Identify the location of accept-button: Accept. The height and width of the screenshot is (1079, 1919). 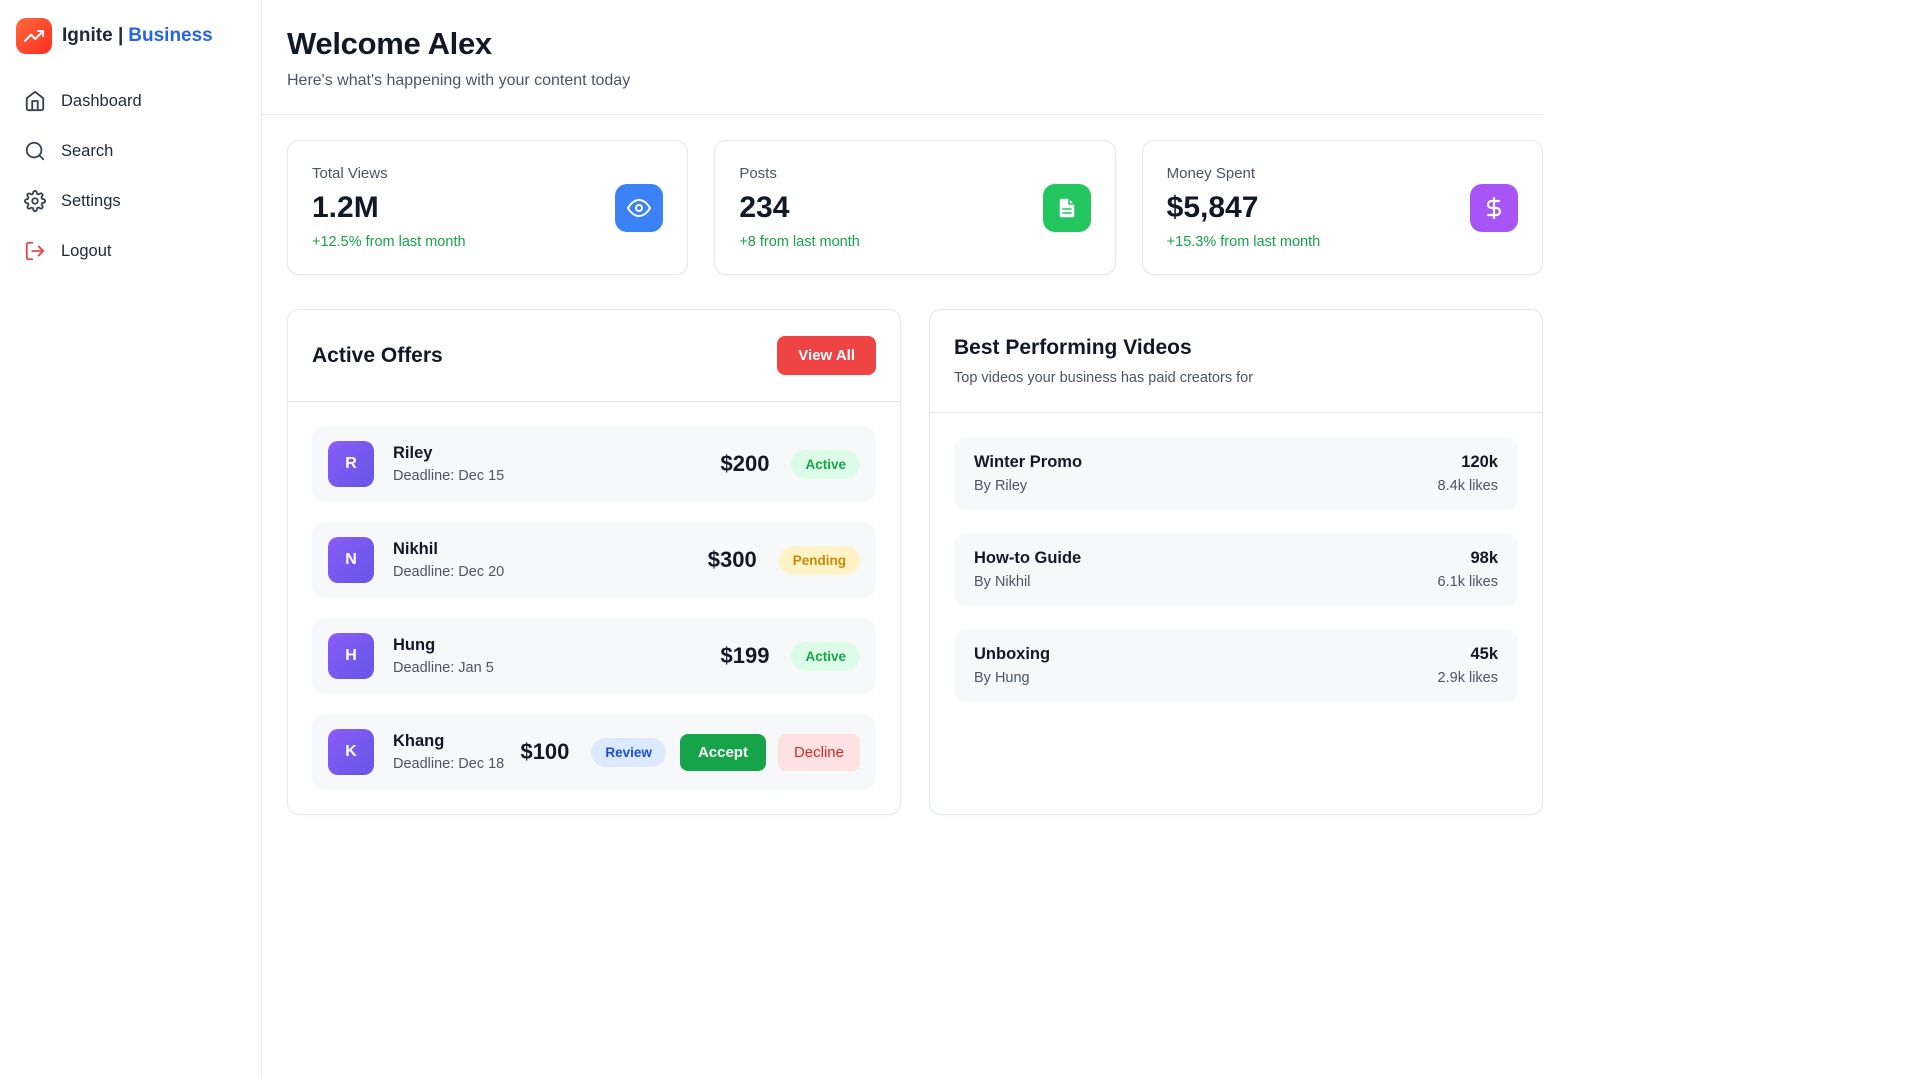
(722, 752).